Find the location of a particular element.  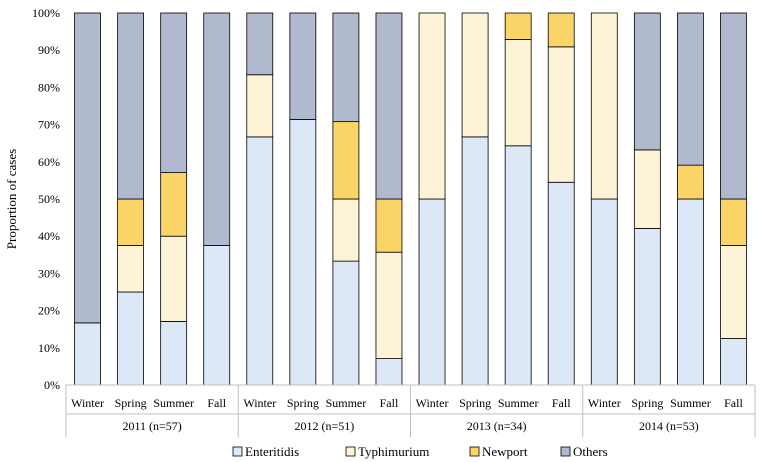

x-group-label: 2014 (n=53) is located at coordinates (669, 426).